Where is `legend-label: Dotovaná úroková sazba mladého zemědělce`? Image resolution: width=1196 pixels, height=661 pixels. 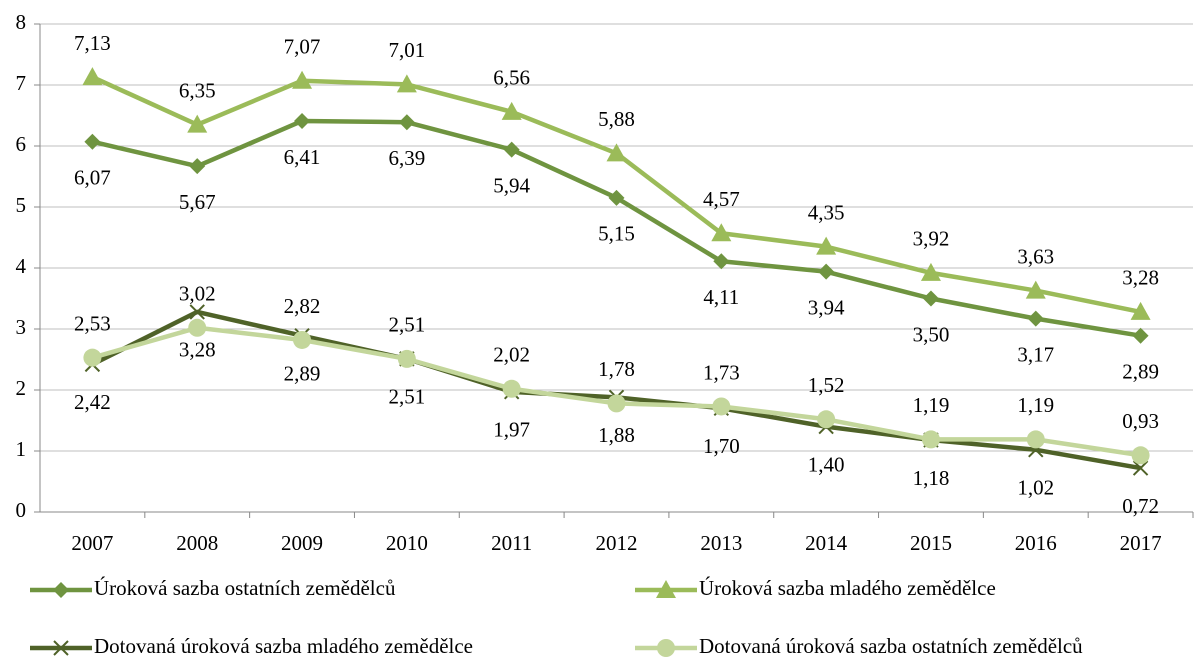
legend-label: Dotovaná úroková sazba mladého zemědělce is located at coordinates (283, 646).